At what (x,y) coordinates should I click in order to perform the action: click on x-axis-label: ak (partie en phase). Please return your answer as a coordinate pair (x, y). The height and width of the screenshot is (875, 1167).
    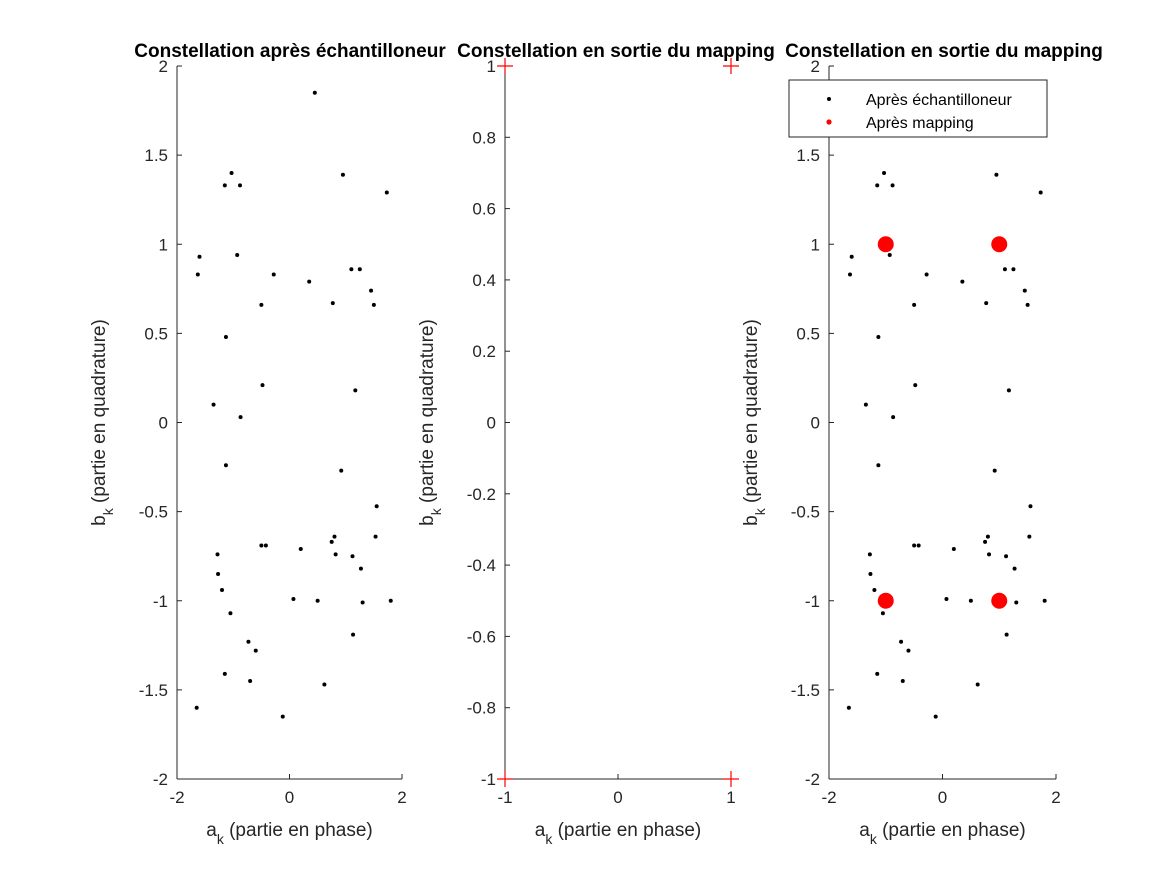
    Looking at the image, I should click on (289, 833).